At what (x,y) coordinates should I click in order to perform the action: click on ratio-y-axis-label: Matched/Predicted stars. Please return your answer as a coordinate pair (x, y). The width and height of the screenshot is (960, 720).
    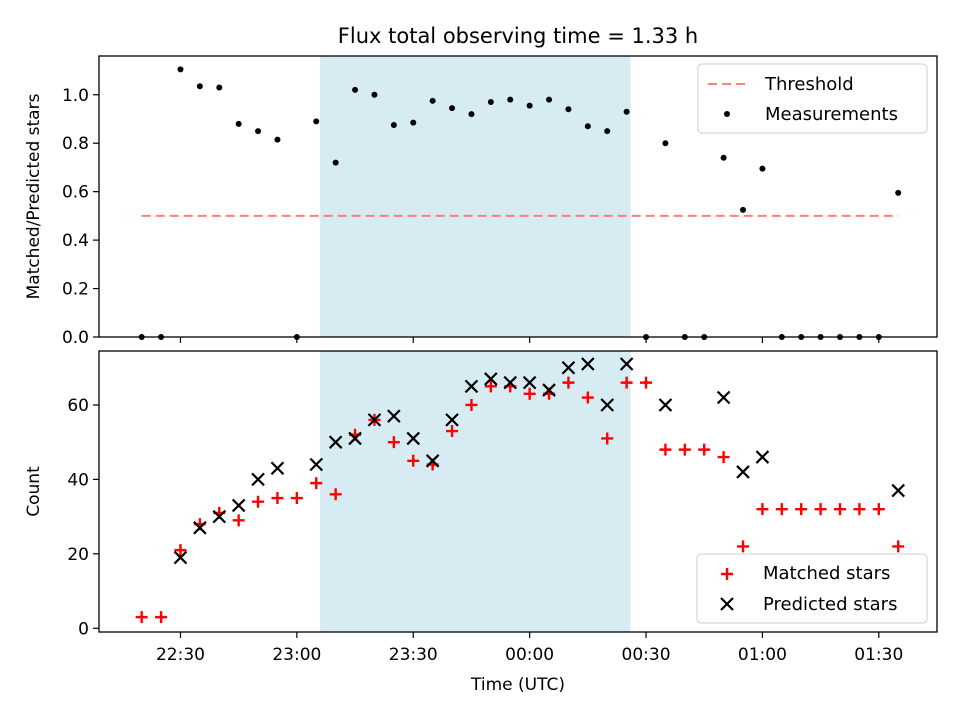
    Looking at the image, I should click on (34, 196).